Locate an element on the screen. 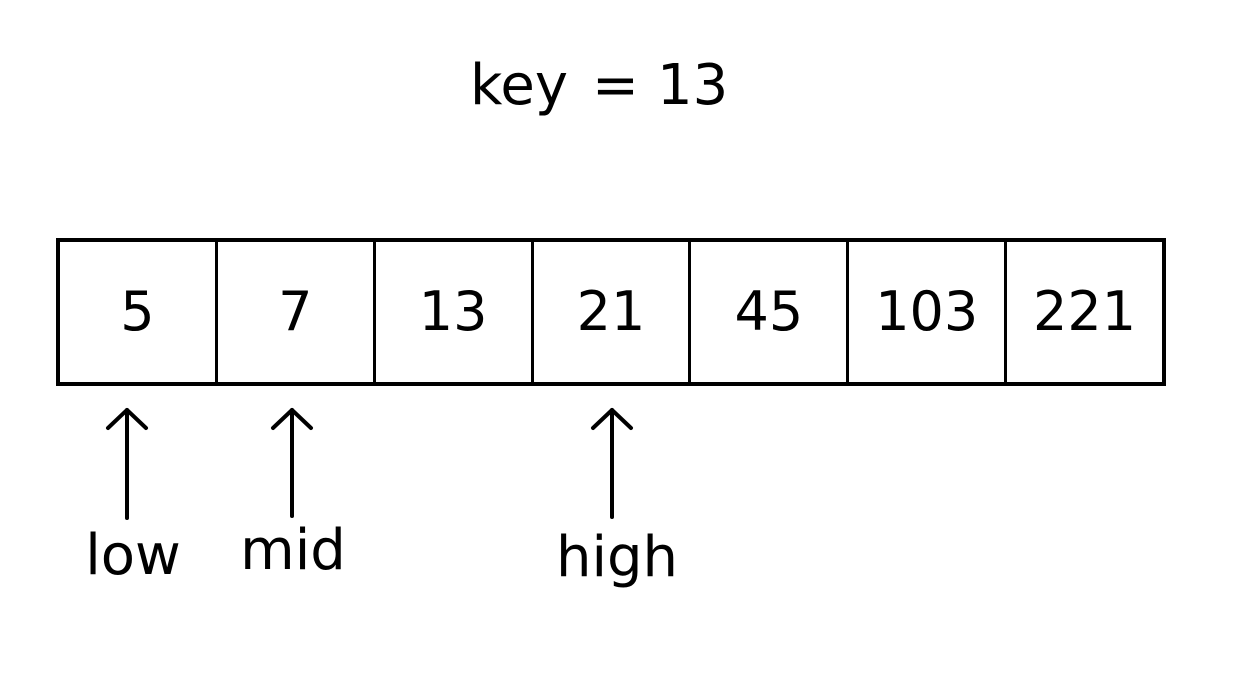 Image resolution: width=1249 pixels, height=679 pixels. key-equals: = is located at coordinates (615, 85).